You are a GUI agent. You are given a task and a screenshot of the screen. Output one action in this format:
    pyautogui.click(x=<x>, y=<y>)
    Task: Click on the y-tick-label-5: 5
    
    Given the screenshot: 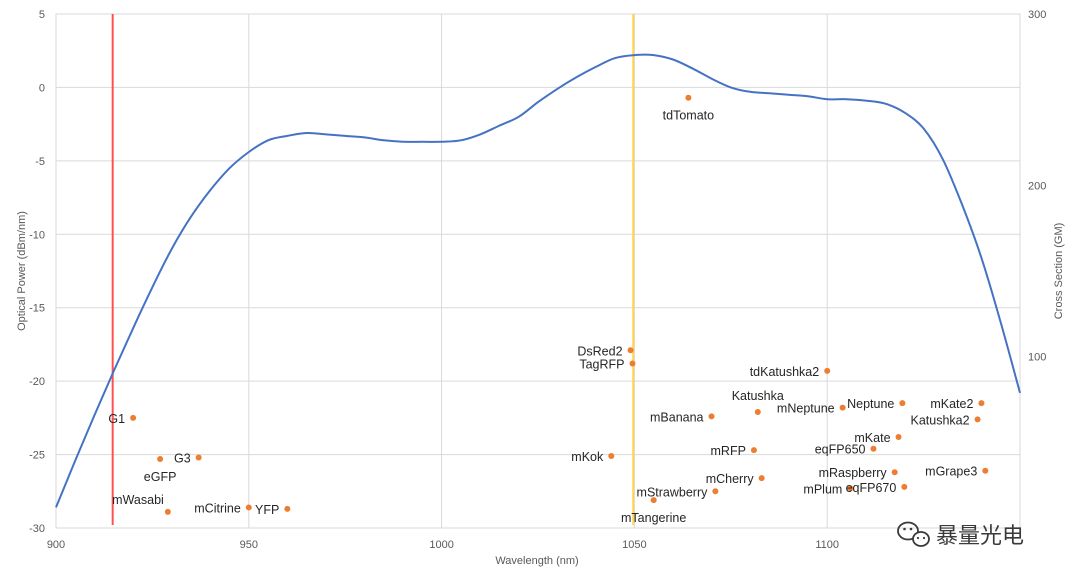 What is the action you would take?
    pyautogui.click(x=42, y=15)
    